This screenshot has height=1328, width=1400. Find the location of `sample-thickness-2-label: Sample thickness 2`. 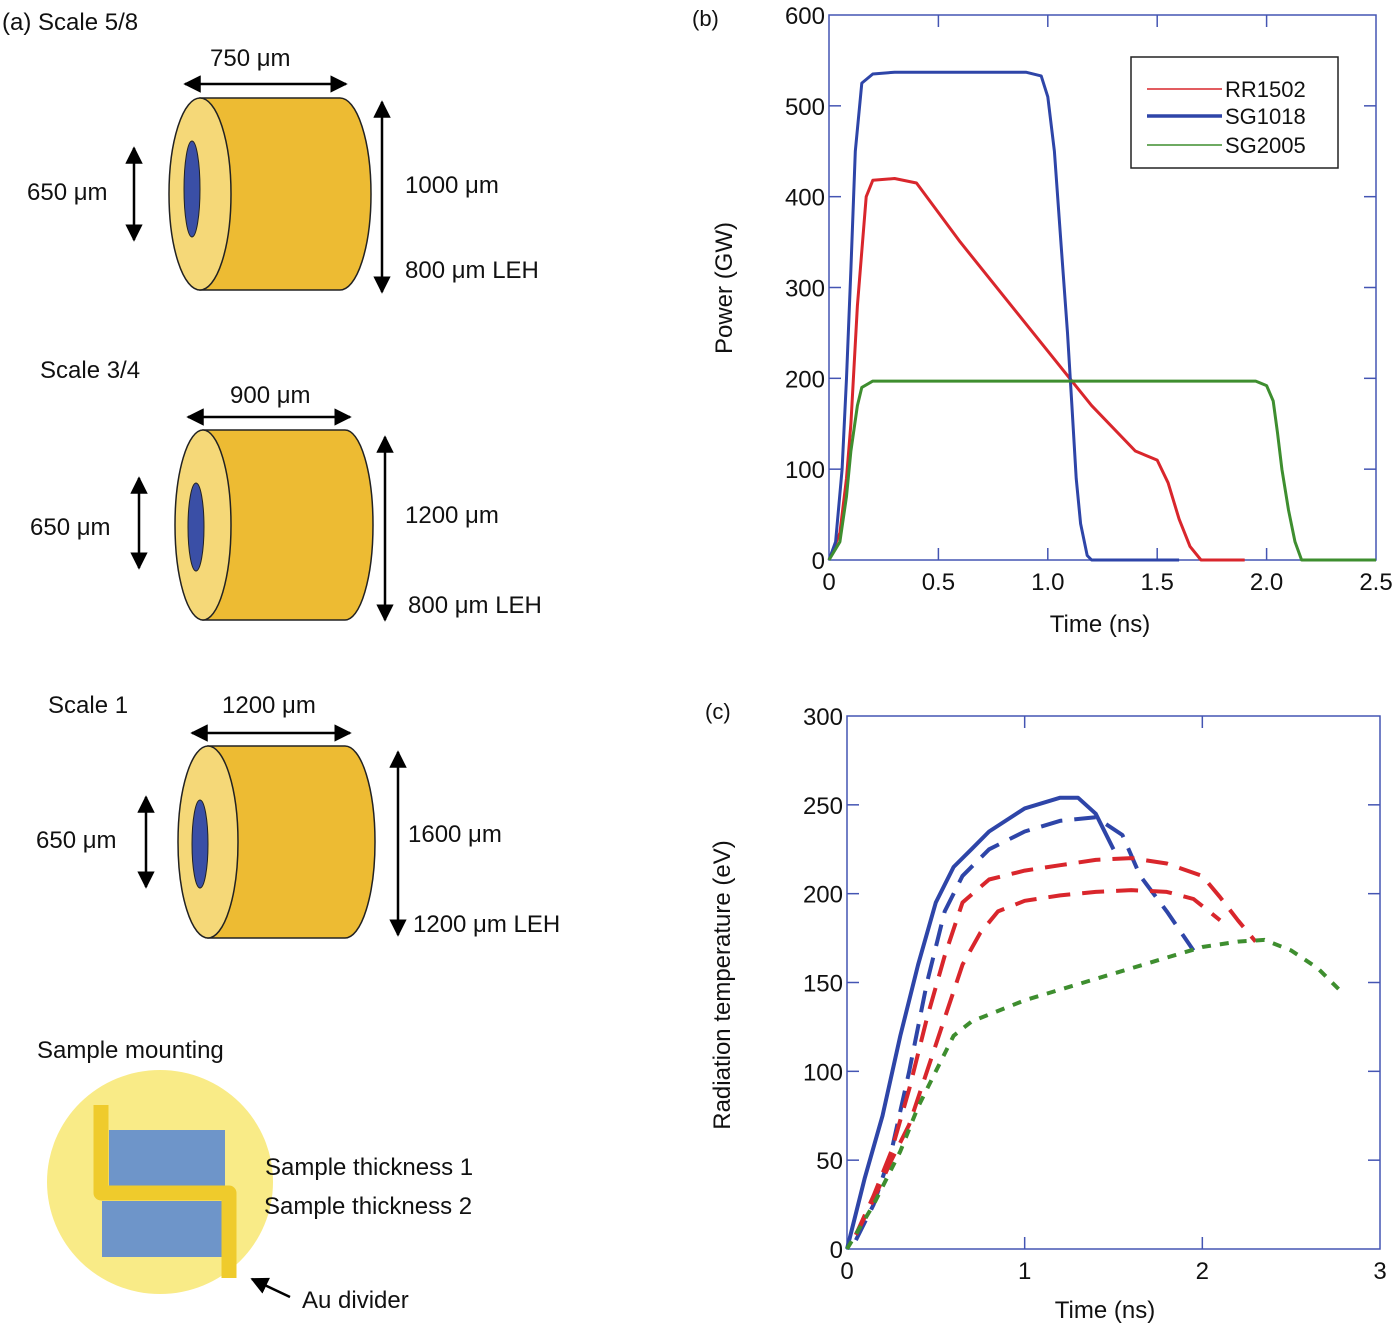

sample-thickness-2-label: Sample thickness 2 is located at coordinates (368, 1206).